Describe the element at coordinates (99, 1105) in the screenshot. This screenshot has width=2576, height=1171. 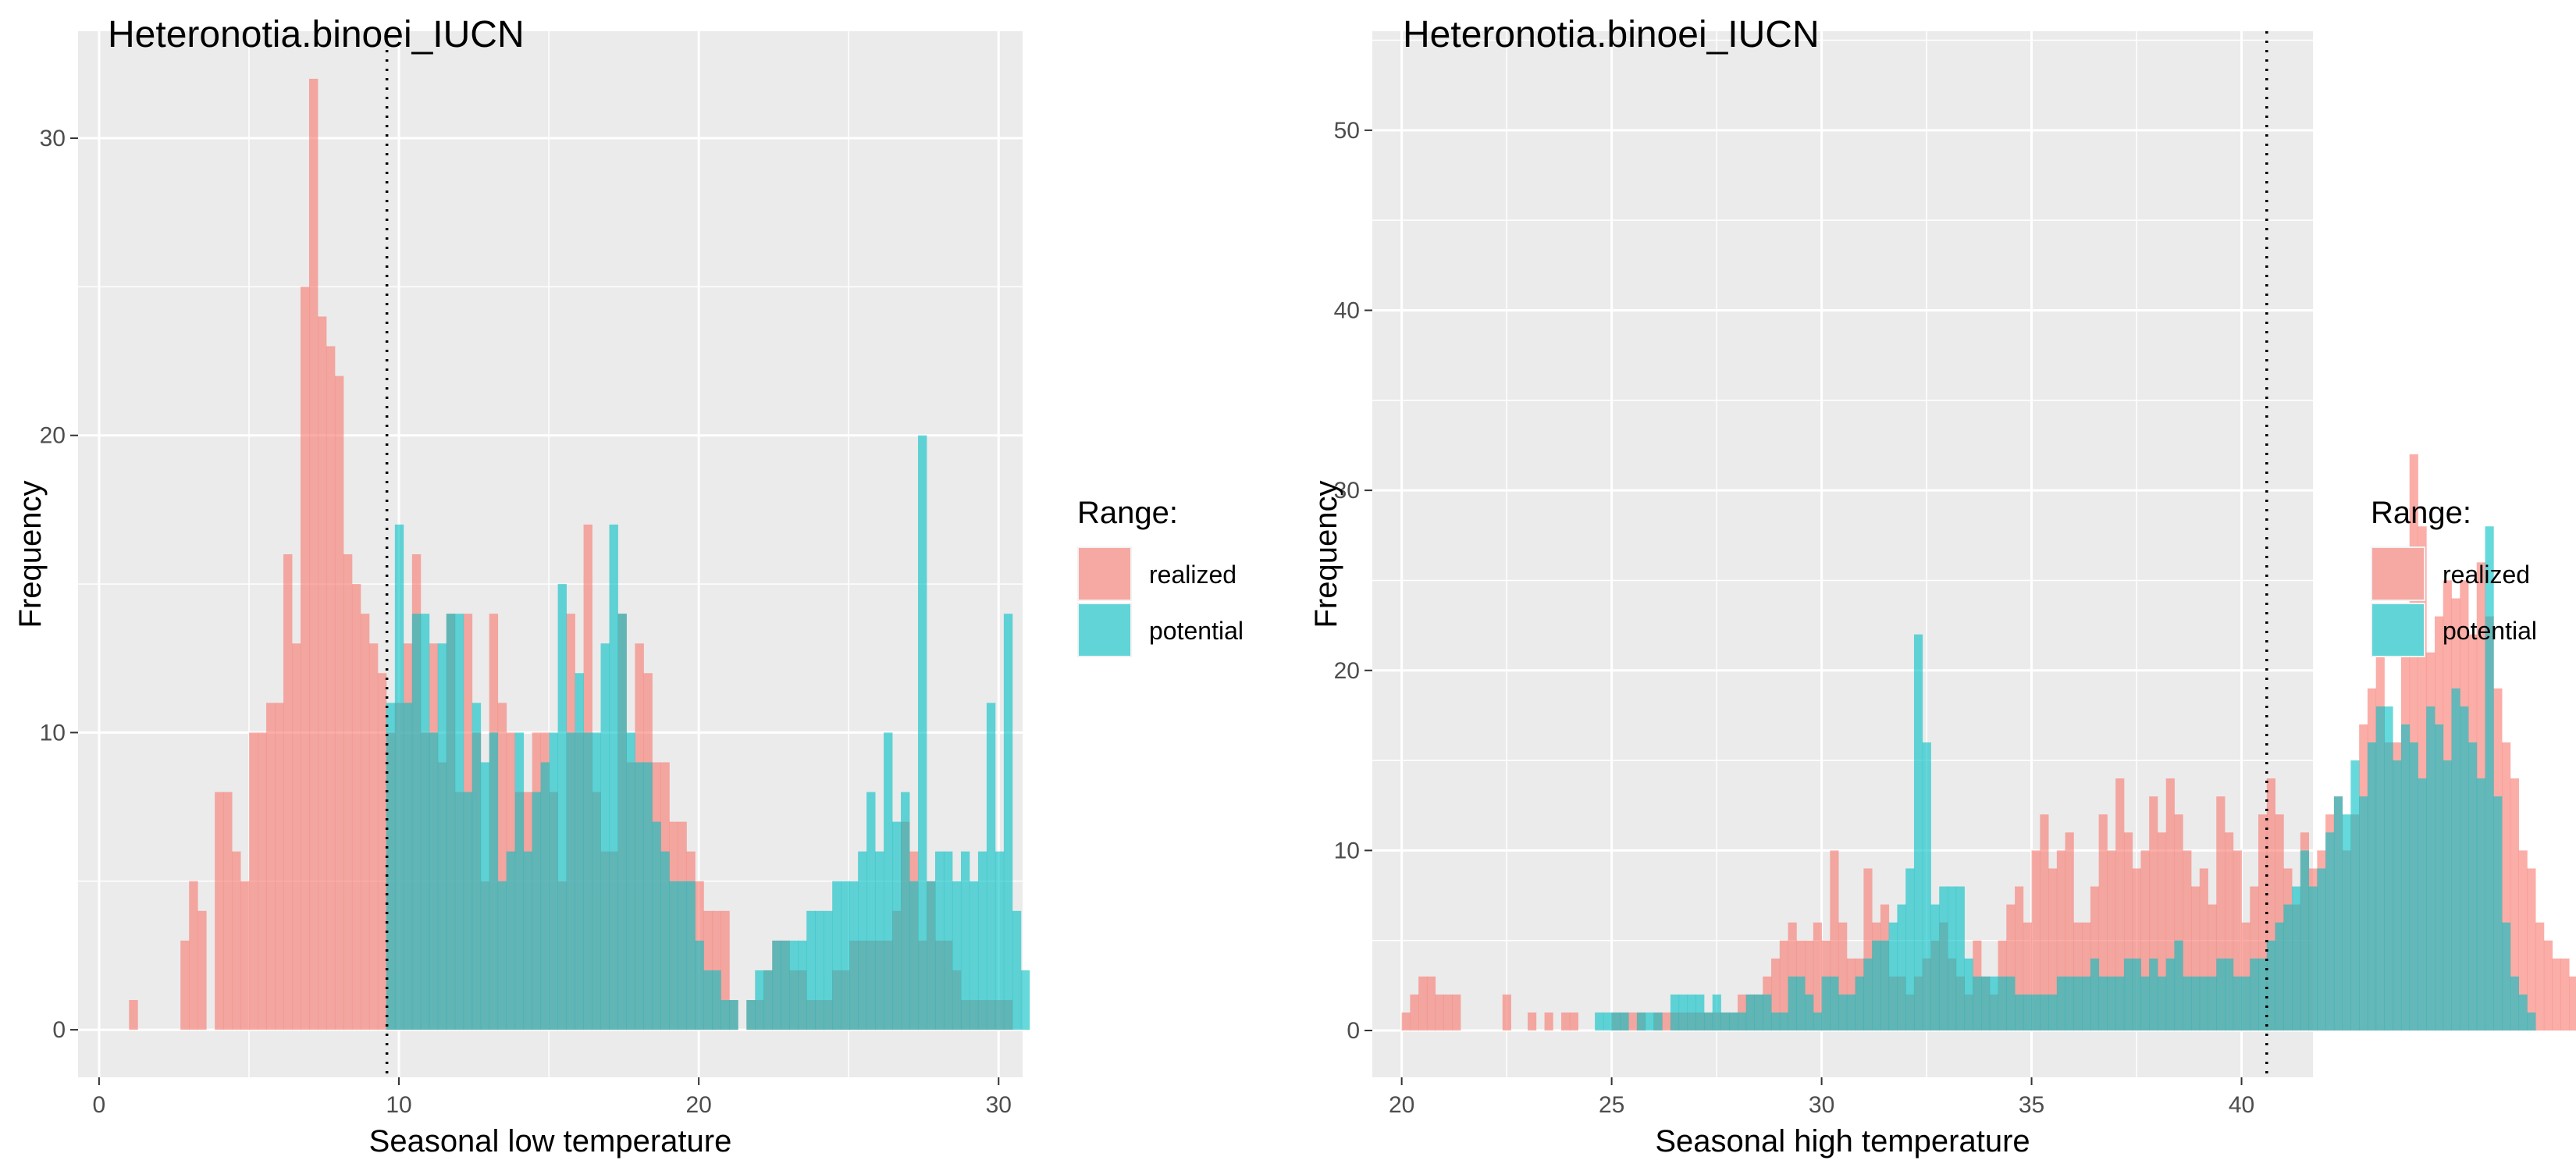
I see `x-tick-label: 0` at that location.